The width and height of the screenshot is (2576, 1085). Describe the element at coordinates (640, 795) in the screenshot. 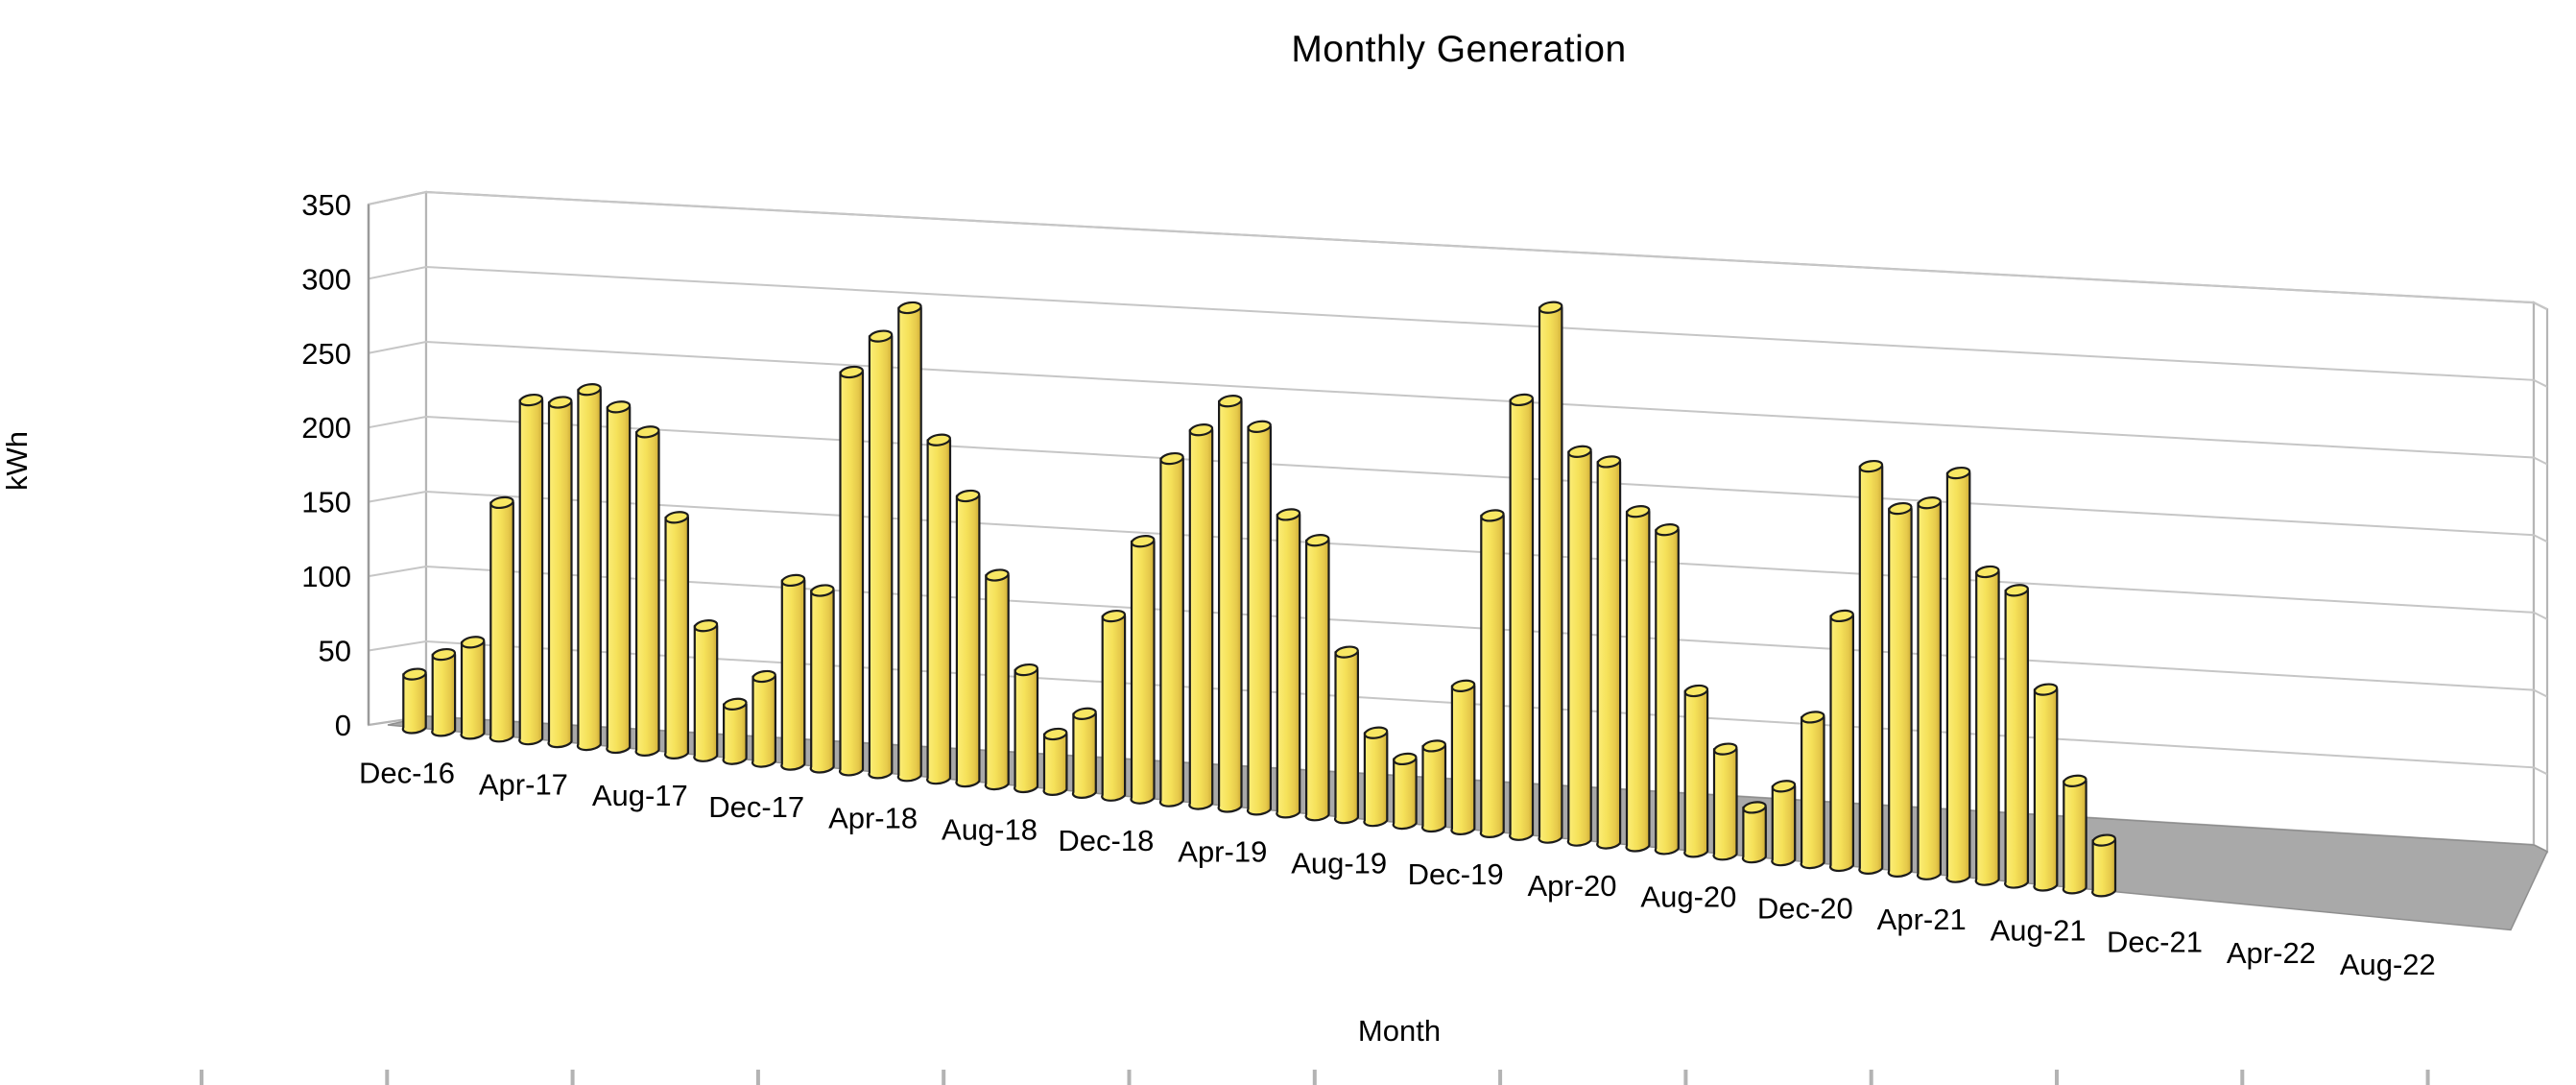

I see `x-tick-label-Aug-17: Aug-17` at that location.